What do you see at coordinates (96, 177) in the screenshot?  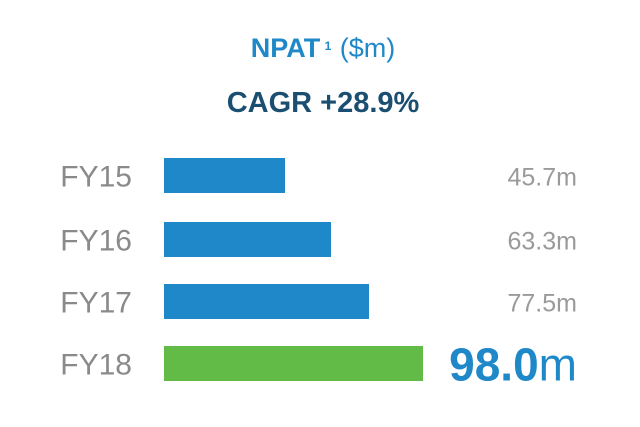 I see `category-label: FY15` at bounding box center [96, 177].